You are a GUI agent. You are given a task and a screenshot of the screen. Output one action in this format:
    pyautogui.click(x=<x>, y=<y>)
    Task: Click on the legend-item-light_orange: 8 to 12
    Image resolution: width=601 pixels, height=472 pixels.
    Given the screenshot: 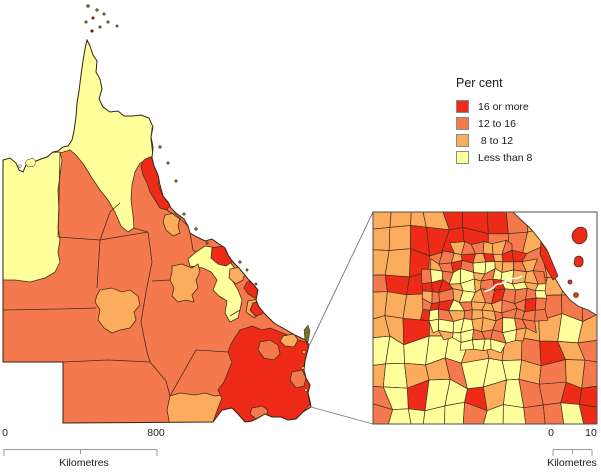 What is the action you would take?
    pyautogui.click(x=494, y=140)
    